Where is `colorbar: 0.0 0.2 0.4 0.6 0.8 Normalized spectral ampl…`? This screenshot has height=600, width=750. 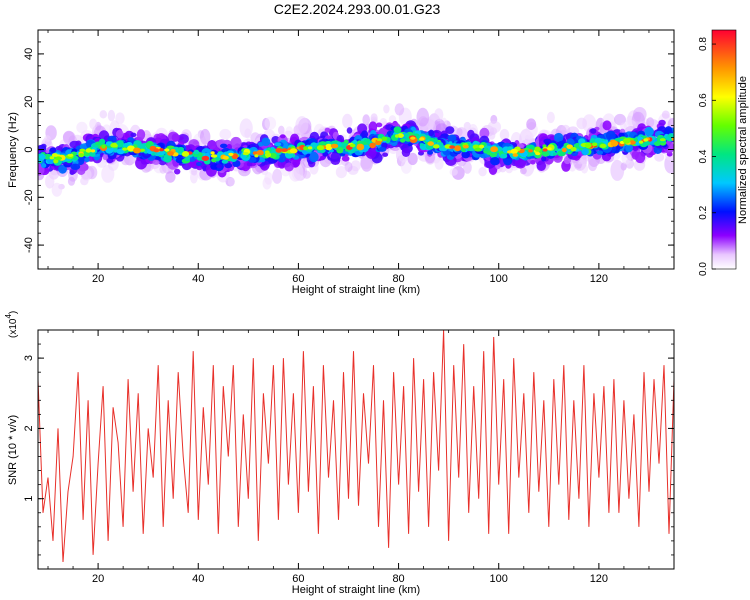
colorbar: 0.0 0.2 0.4 0.6 0.8 Normalized spectral ampl… is located at coordinates (723, 152).